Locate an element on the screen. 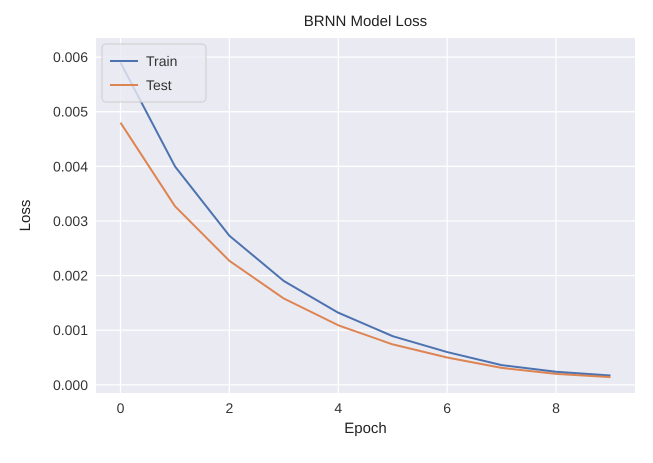 This screenshot has height=463, width=653. y-tick-label: 0.005 is located at coordinates (70, 112).